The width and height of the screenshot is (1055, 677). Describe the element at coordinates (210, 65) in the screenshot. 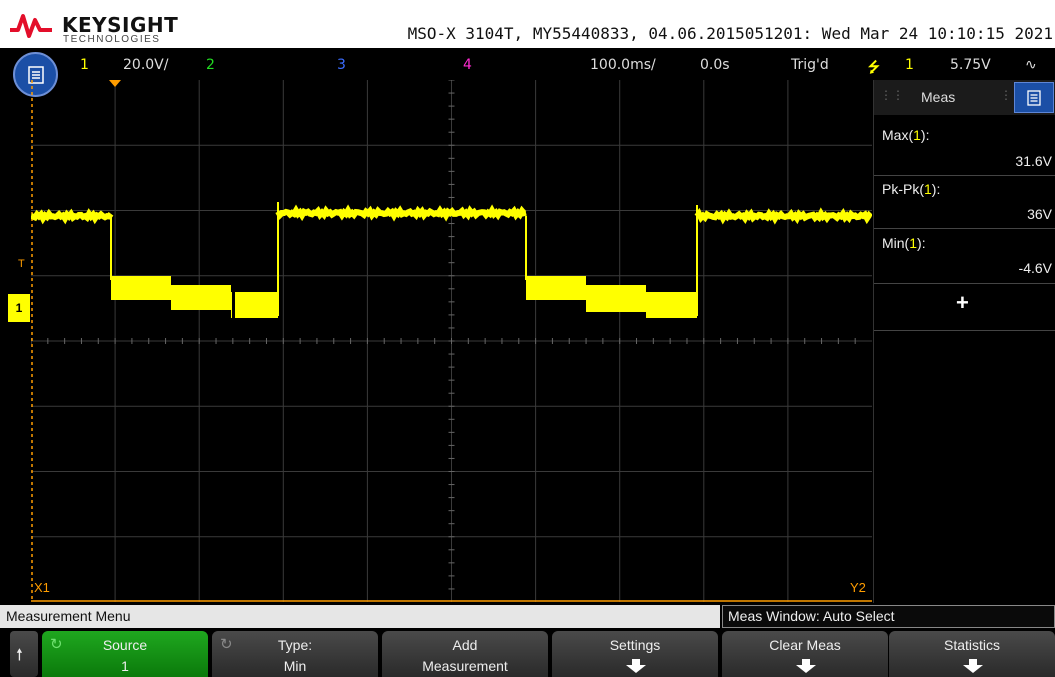

I see `ch2-label: 2` at that location.